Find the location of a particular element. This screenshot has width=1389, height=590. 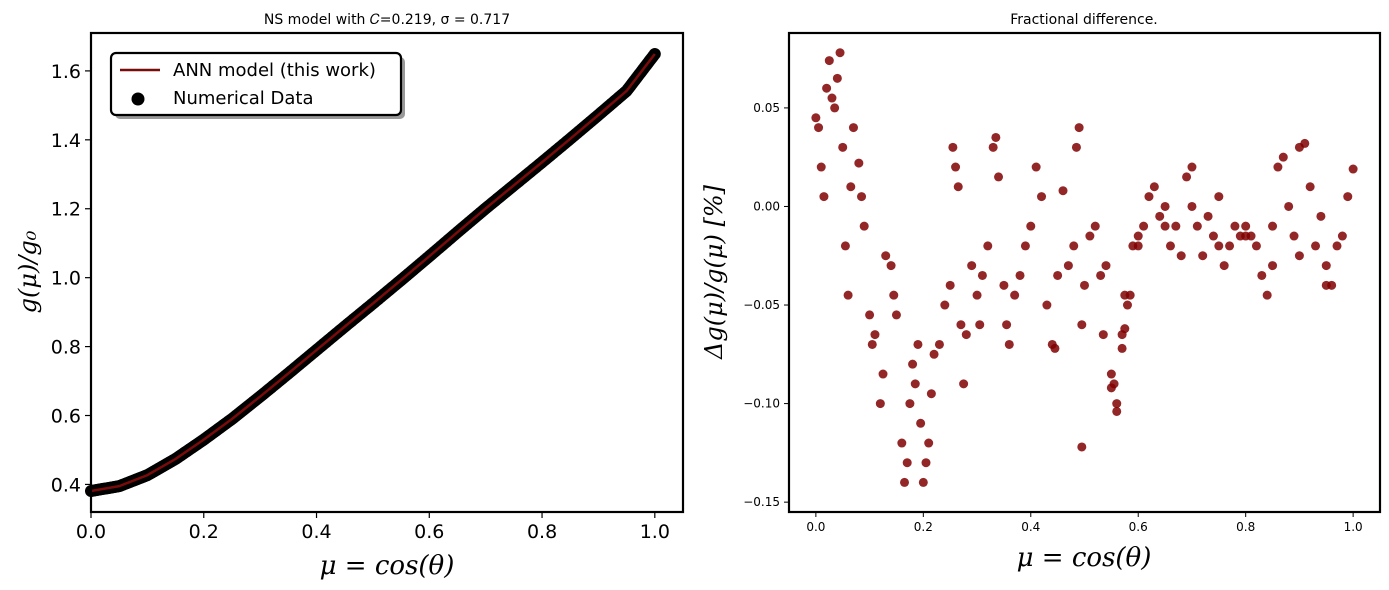

legend-line-label: ANN model (this work) is located at coordinates (274, 70).